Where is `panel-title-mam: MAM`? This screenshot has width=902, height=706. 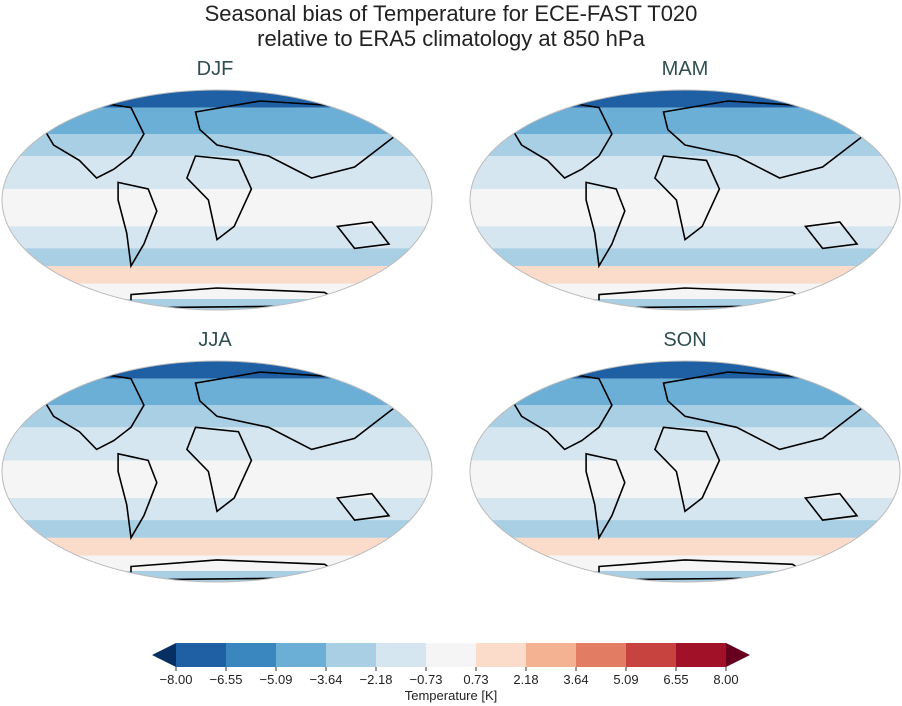 panel-title-mam: MAM is located at coordinates (685, 69).